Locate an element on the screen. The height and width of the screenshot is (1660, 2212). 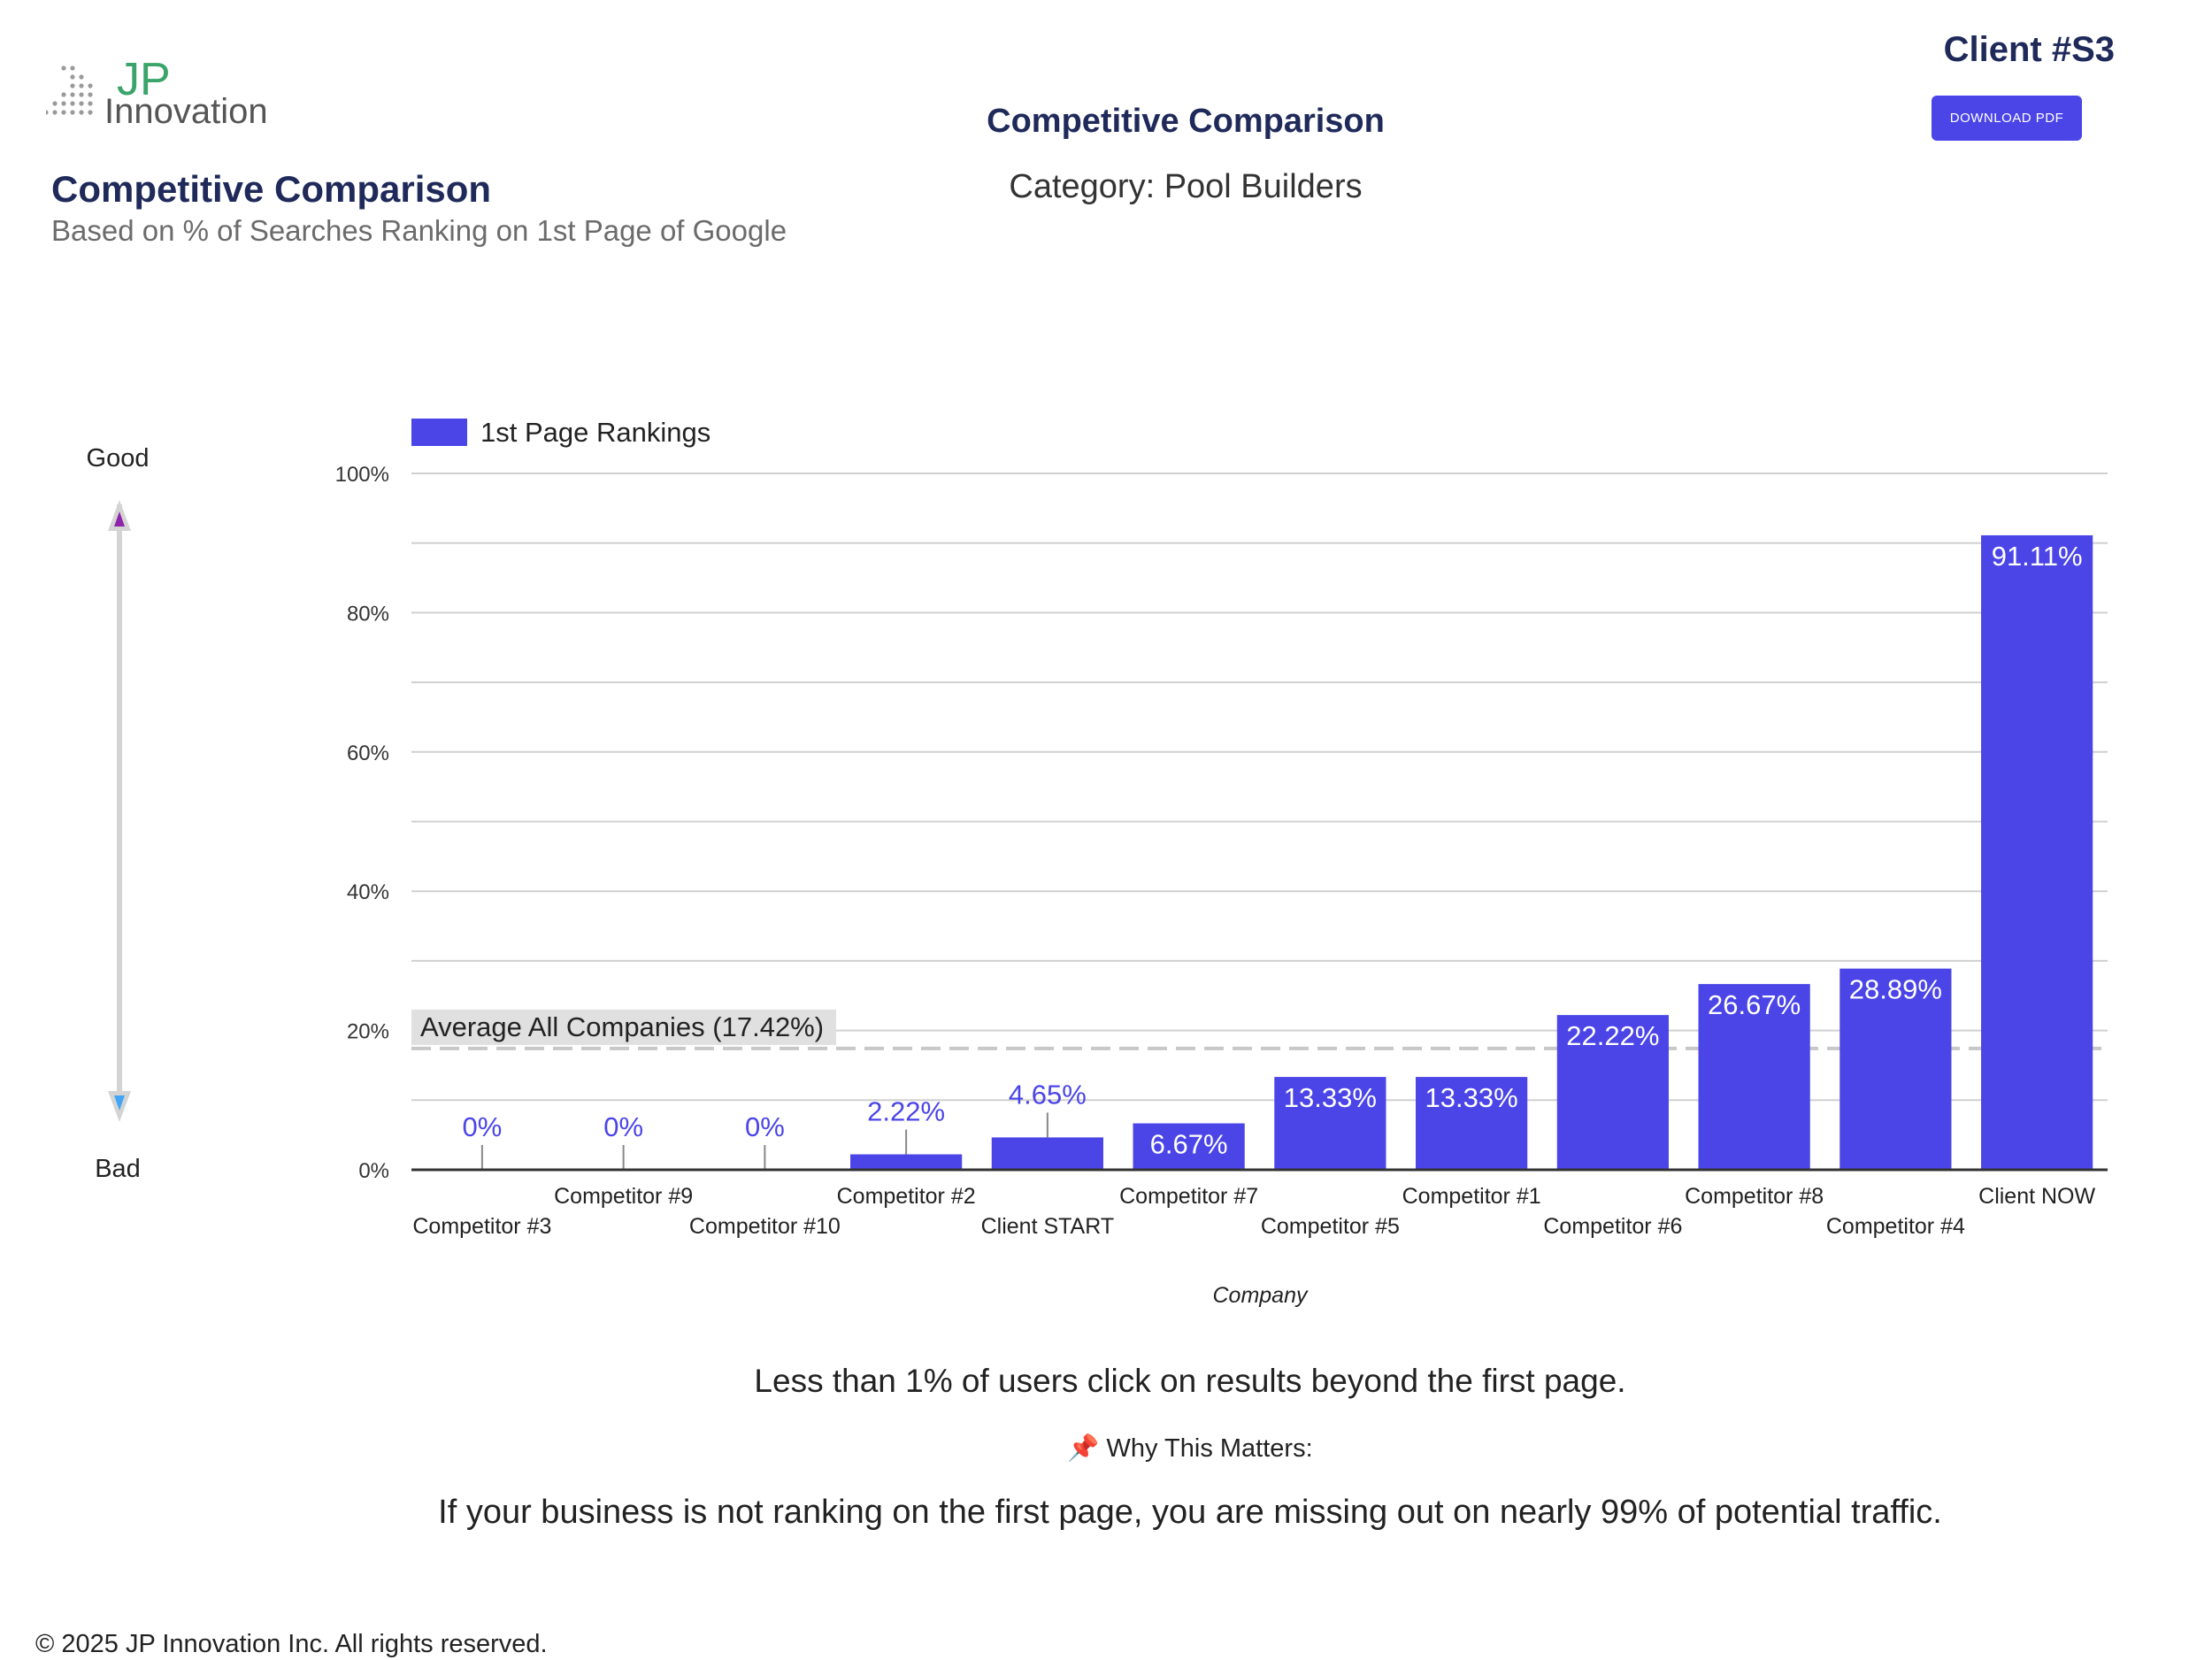
why-this-matters-heading: 📌 Why This Matters: is located at coordinates (1106, 1448).